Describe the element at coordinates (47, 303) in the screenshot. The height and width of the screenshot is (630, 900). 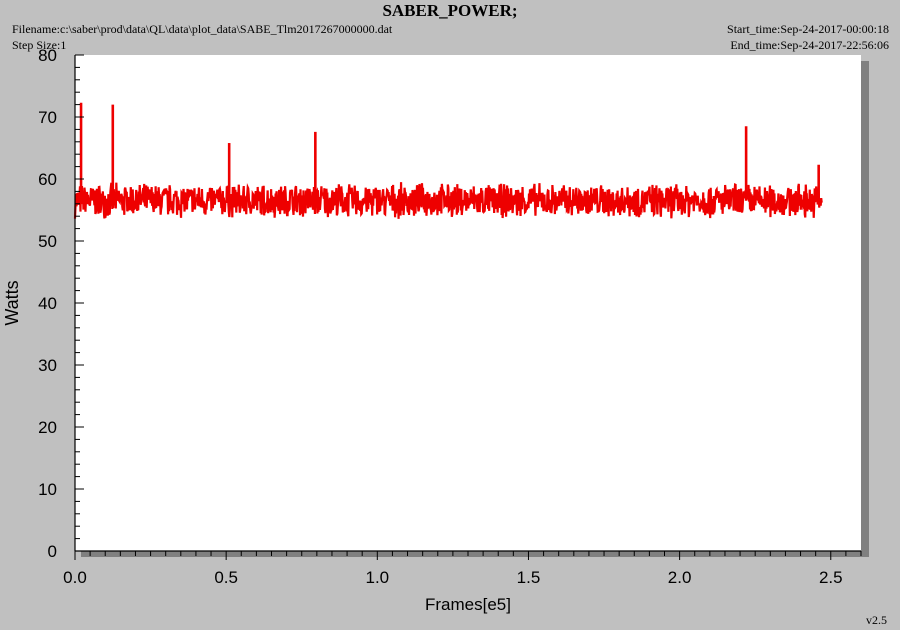
I see `y-tick-label: 40` at that location.